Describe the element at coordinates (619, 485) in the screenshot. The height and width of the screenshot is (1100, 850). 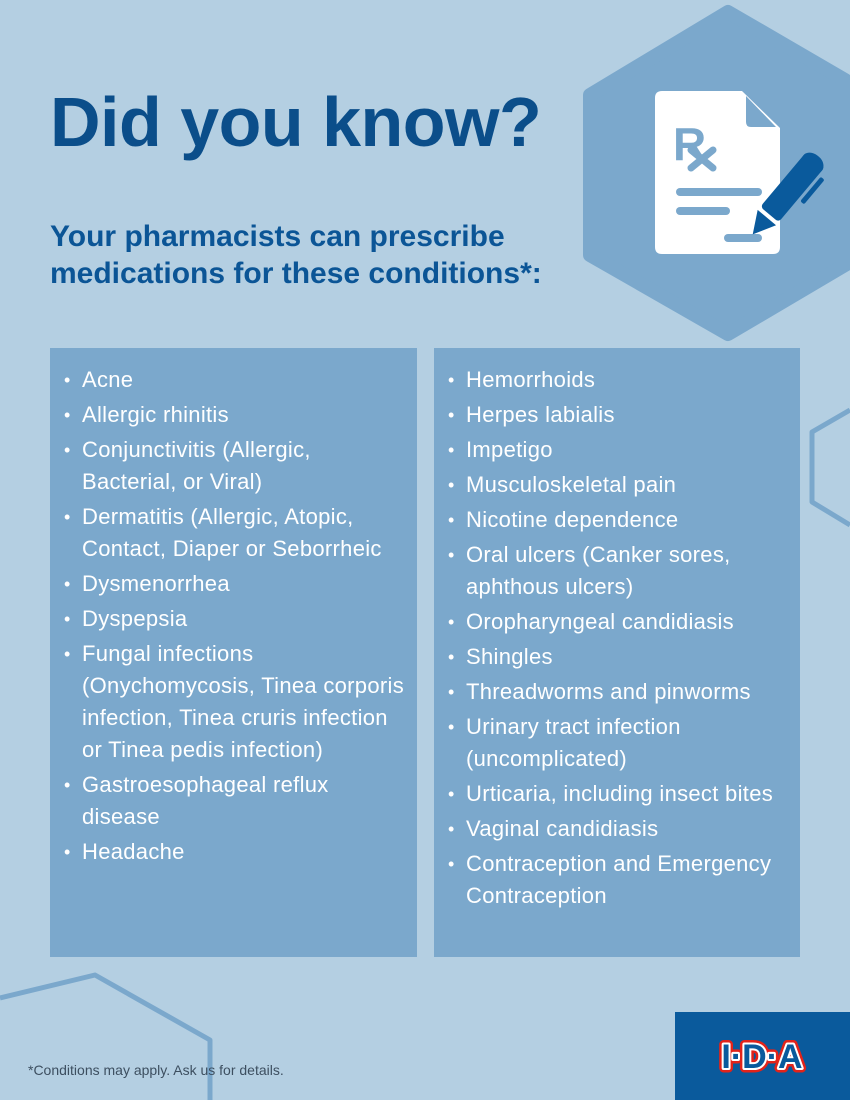
I see `condition-item: Musculoskeletal pain` at that location.